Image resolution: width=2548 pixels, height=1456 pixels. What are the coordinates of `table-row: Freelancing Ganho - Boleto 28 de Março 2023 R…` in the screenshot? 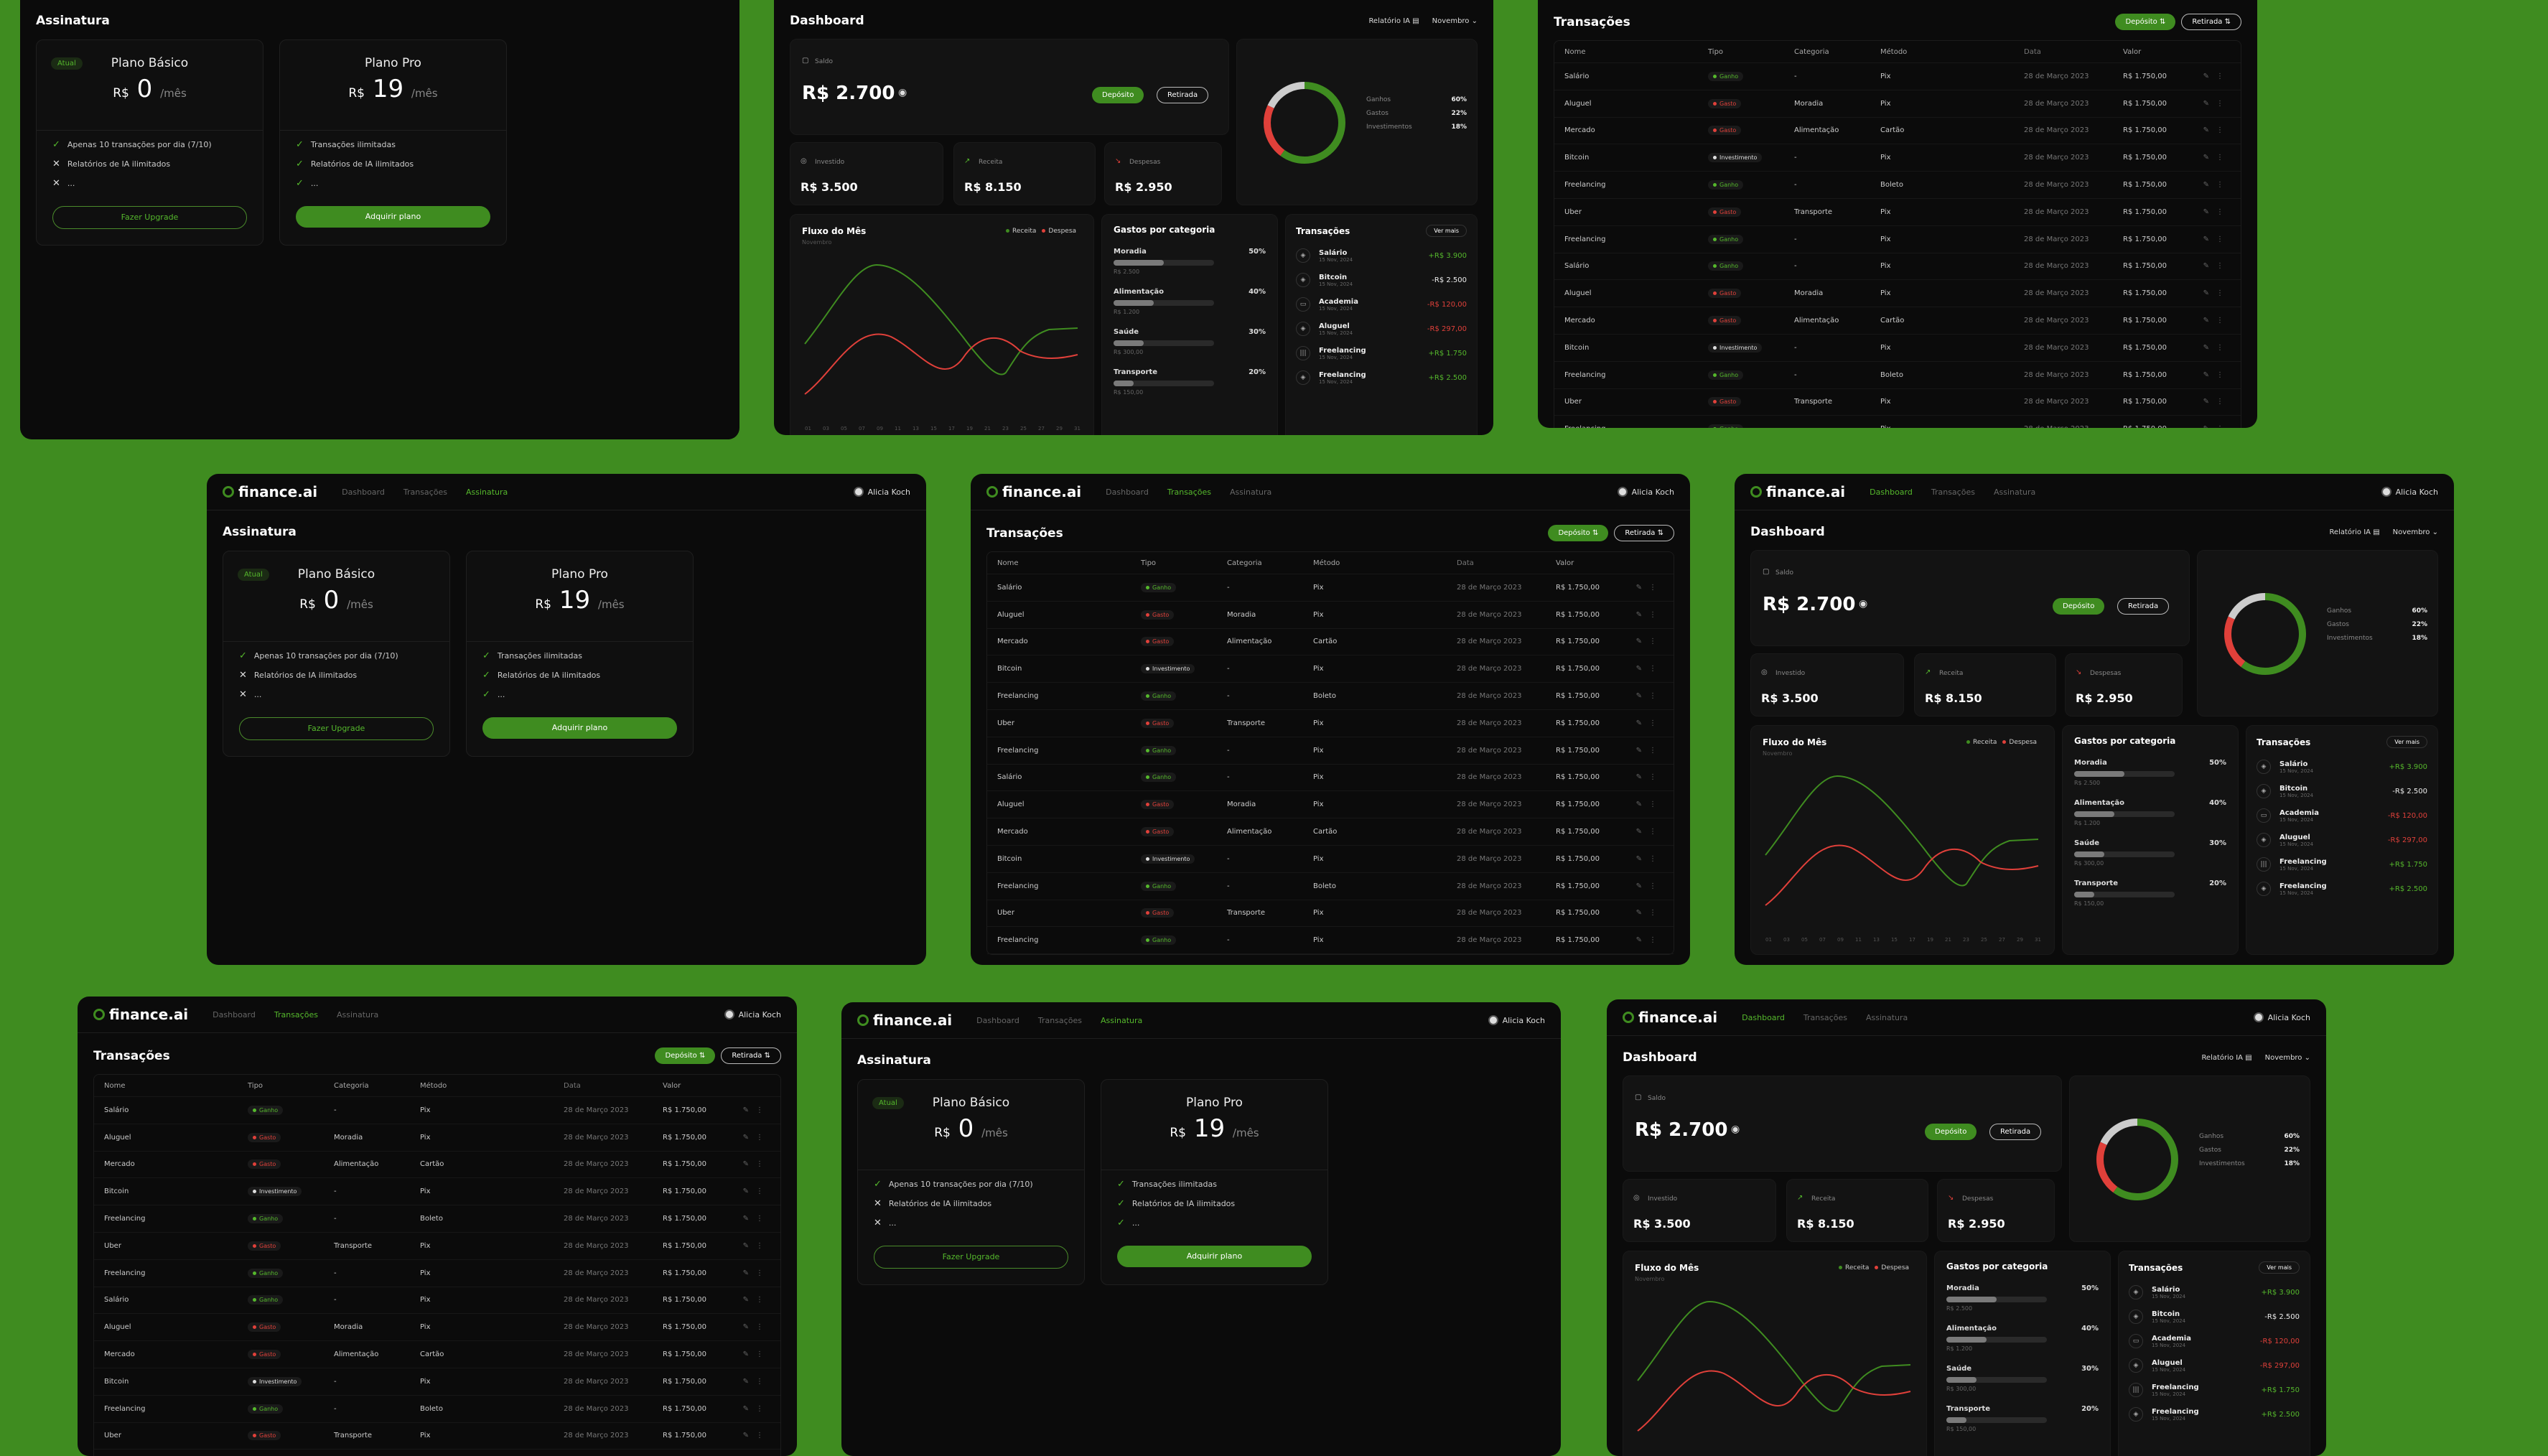 It's located at (437, 1409).